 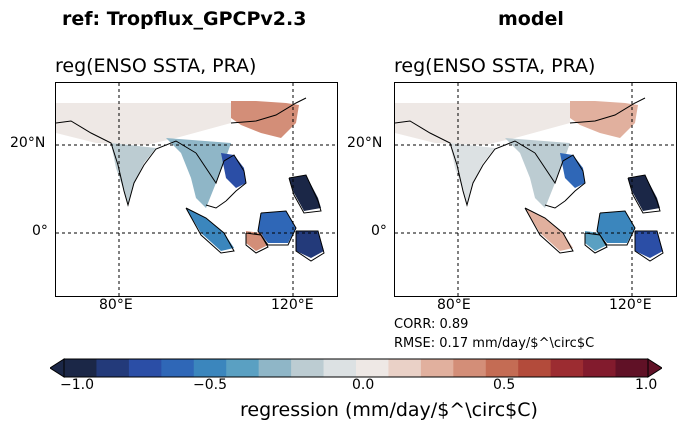 I want to click on model-subtitle: reg(ENSO SSTA, PRA), so click(x=495, y=66).